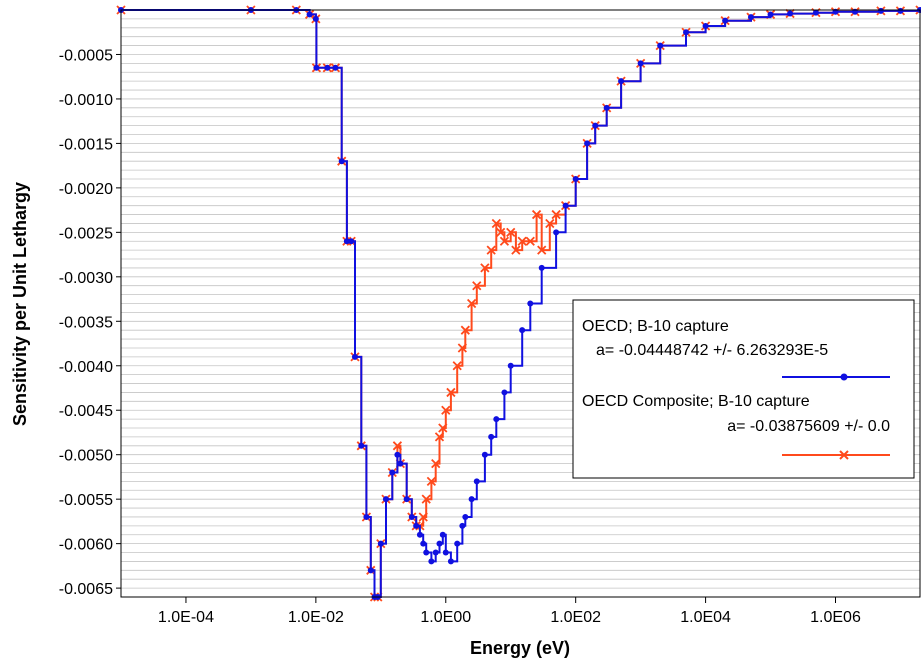 This screenshot has width=921, height=663. I want to click on legend-series-2-name: OECD Composite; B-10 capture, so click(696, 401).